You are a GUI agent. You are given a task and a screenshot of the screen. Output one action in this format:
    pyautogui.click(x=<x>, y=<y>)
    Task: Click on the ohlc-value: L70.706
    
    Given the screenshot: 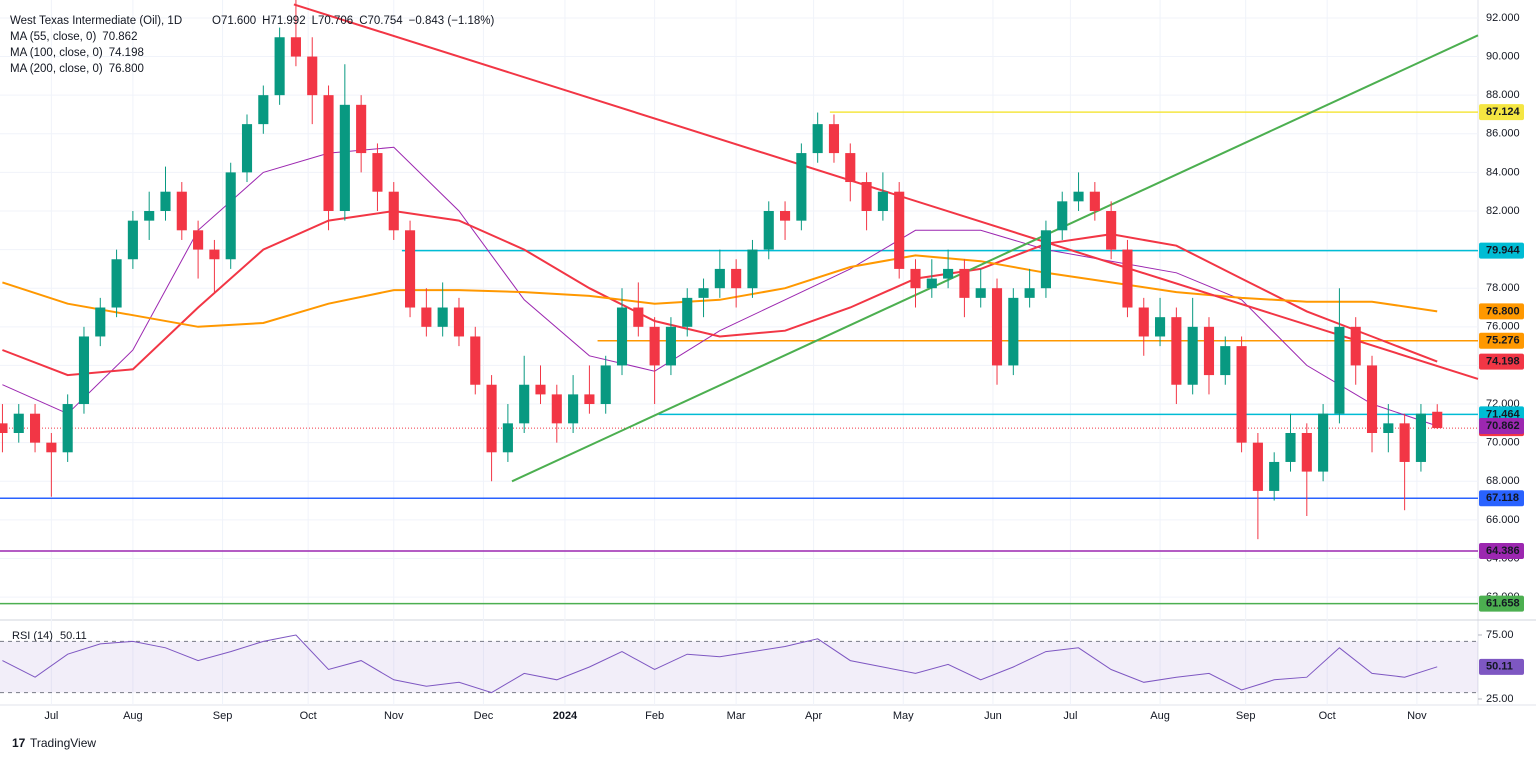 What is the action you would take?
    pyautogui.click(x=333, y=21)
    